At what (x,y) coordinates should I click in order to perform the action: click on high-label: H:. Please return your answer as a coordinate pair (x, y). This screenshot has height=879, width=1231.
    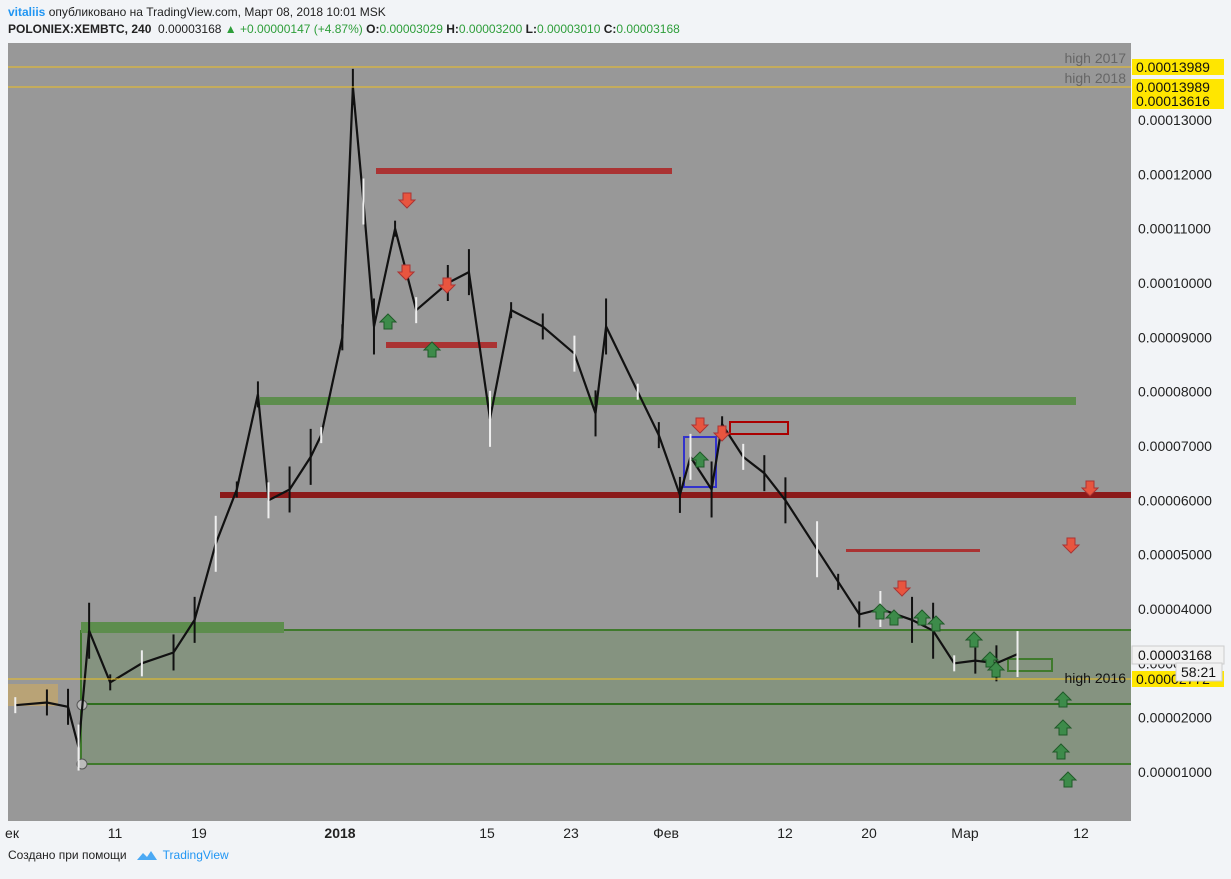
    Looking at the image, I should click on (452, 29).